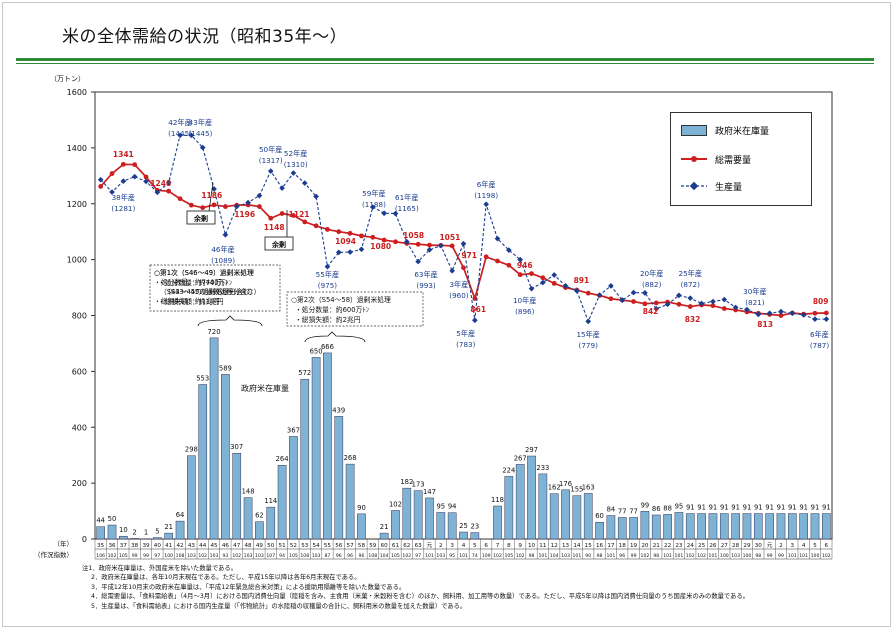 The image size is (893, 629). What do you see at coordinates (225, 368) in the screenshot?
I see `bar-data-label: 589` at bounding box center [225, 368].